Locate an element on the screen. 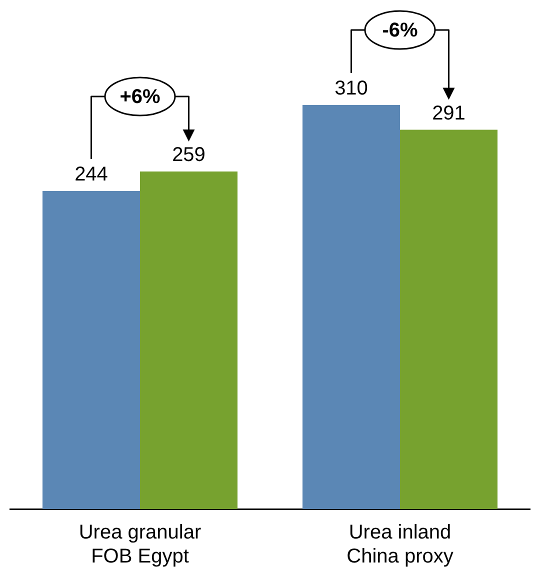 This screenshot has width=540, height=585. data-label: 291 is located at coordinates (449, 113).